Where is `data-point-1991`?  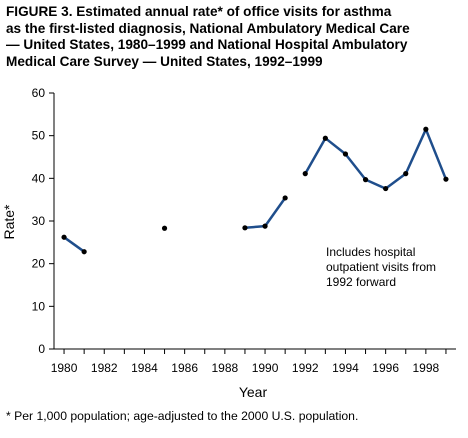 data-point-1991 is located at coordinates (285, 198).